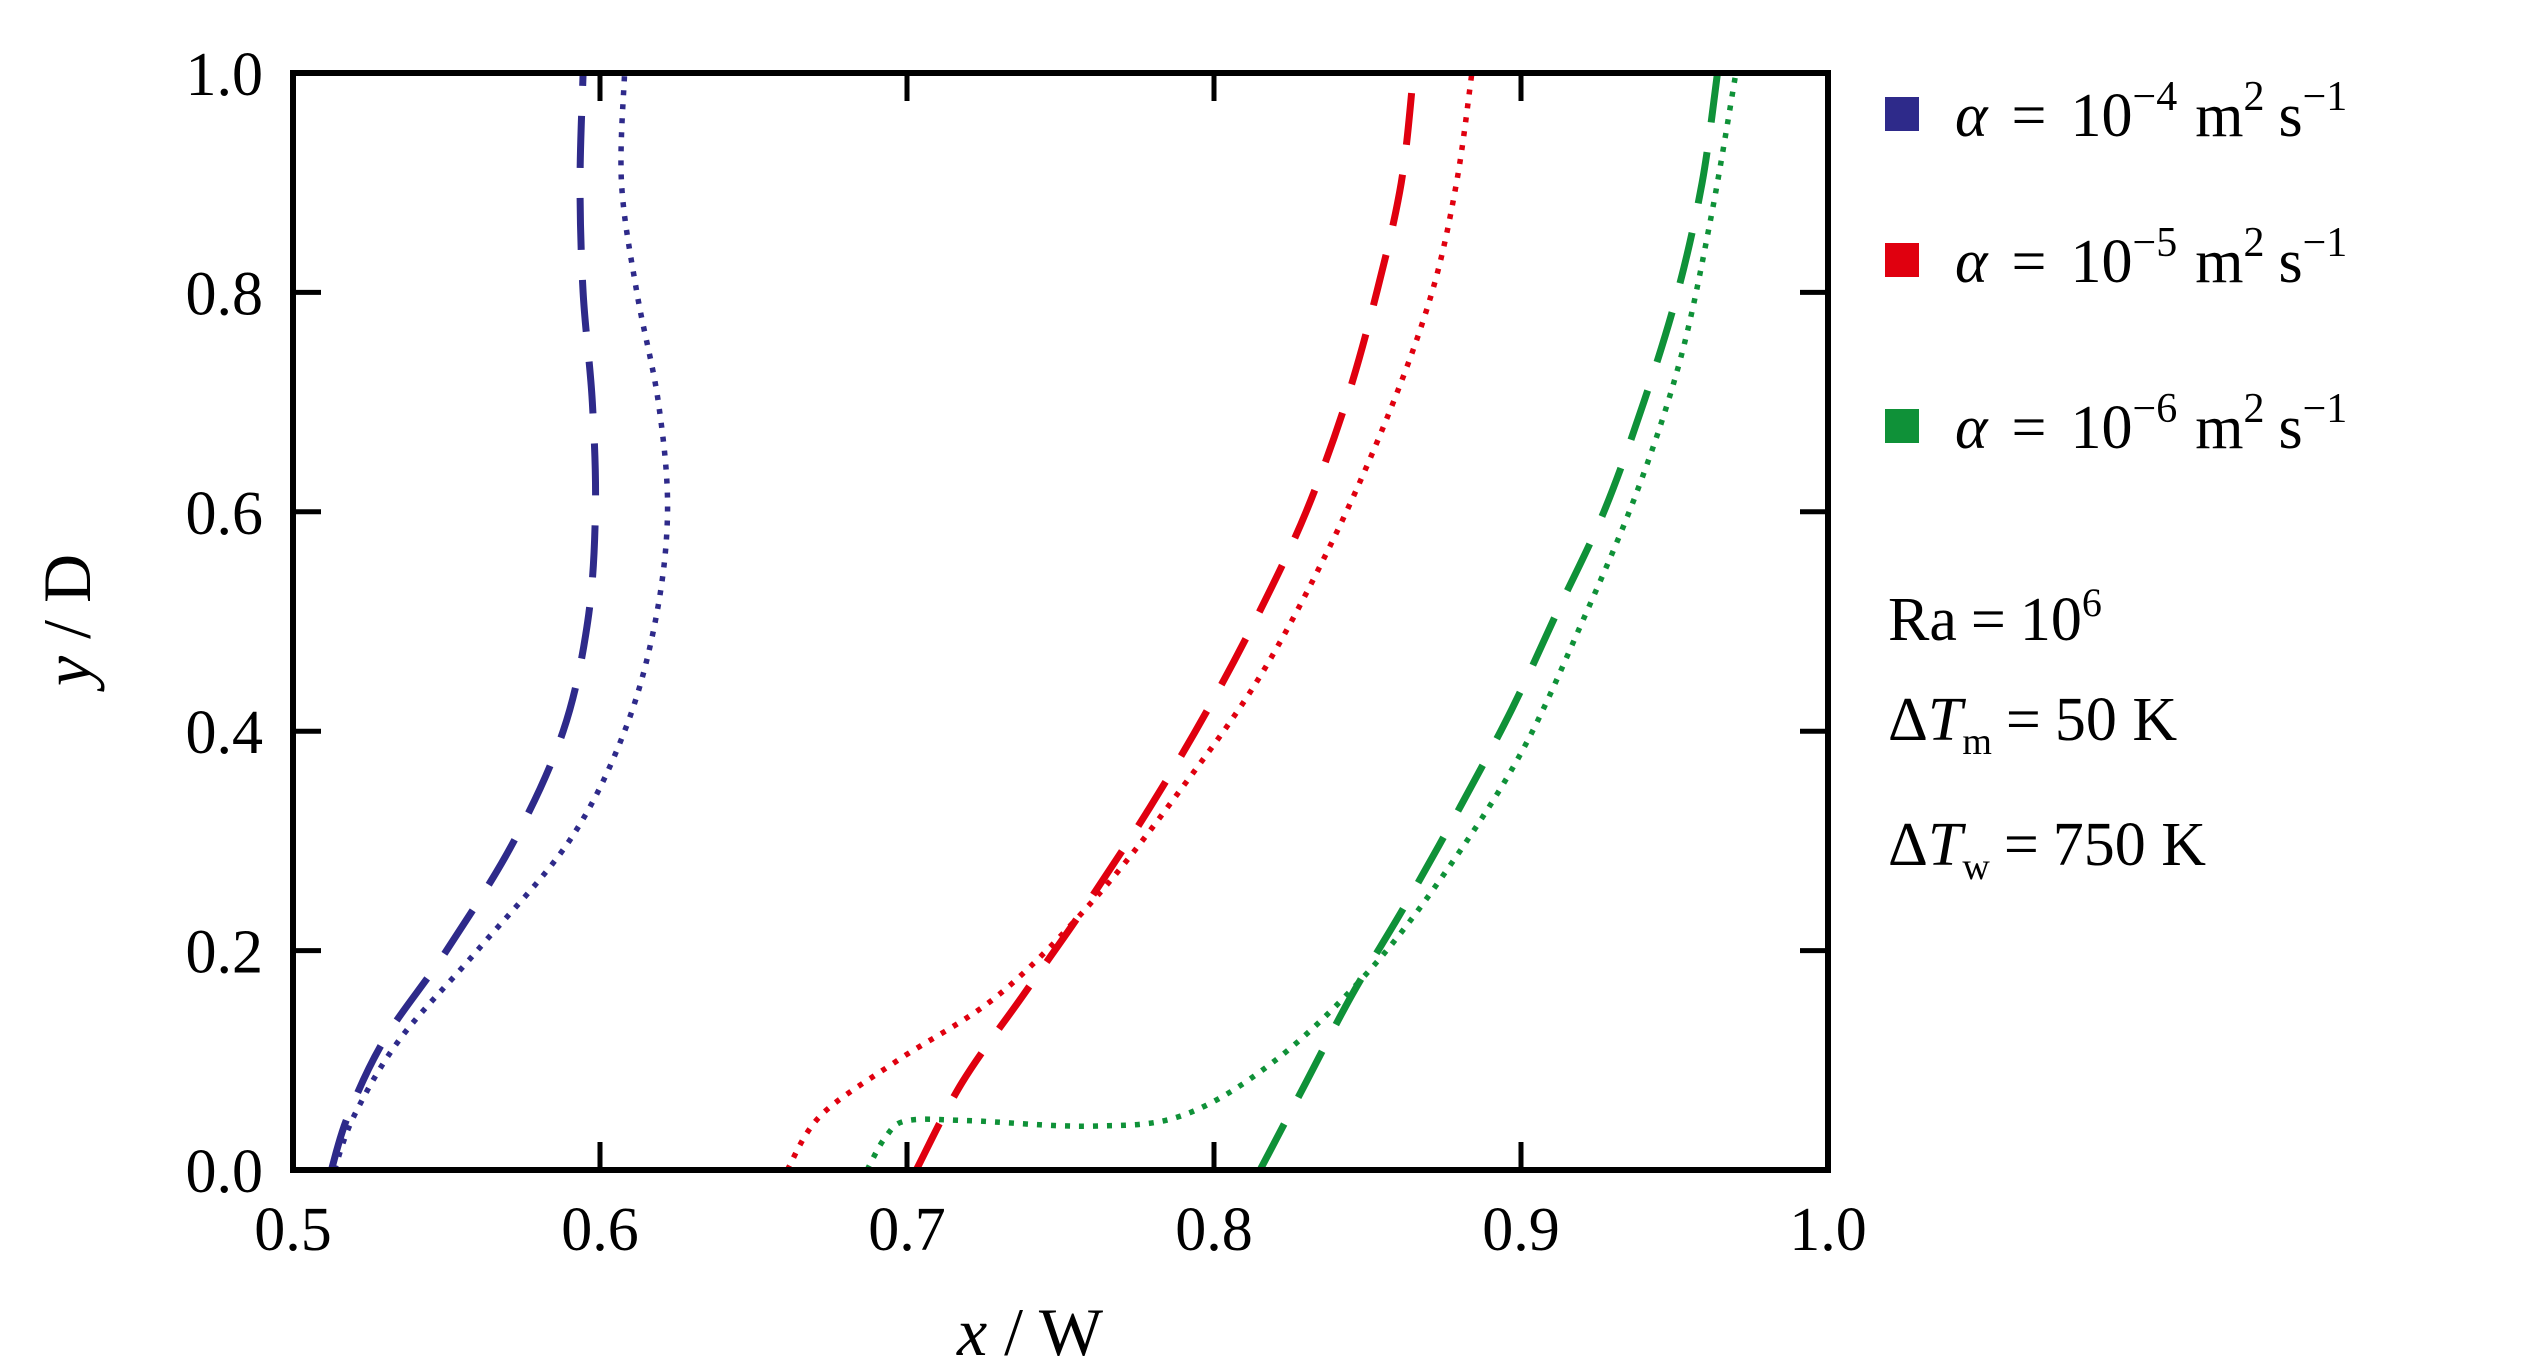  What do you see at coordinates (225, 733) in the screenshot?
I see `y-tick-label: 0.4` at bounding box center [225, 733].